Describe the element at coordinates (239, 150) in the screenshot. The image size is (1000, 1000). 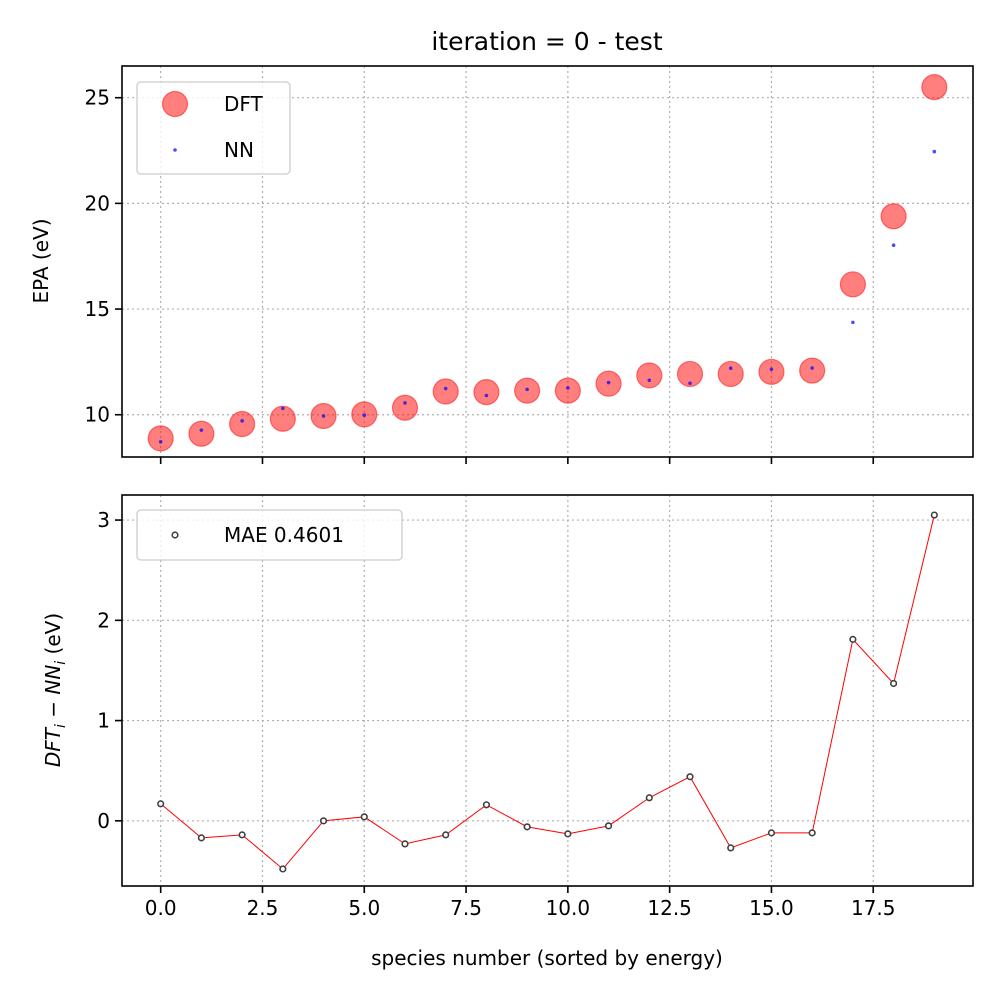
I see `legend-nn-label: NN` at that location.